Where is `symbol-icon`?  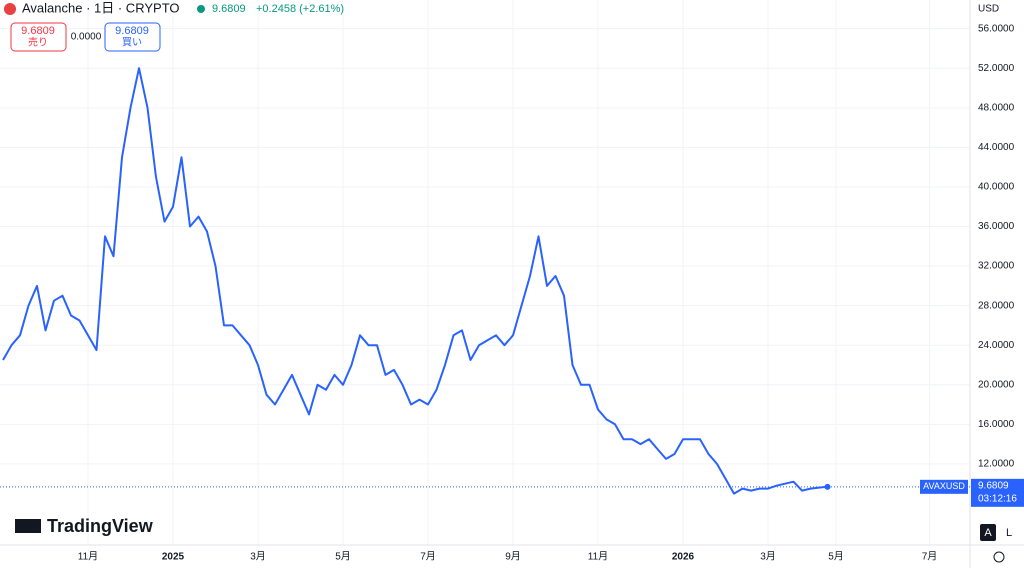 symbol-icon is located at coordinates (10, 9).